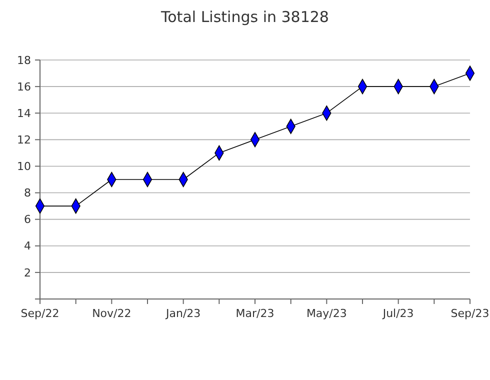 This screenshot has height=380, width=490. Describe the element at coordinates (326, 313) in the screenshot. I see `x-tick-label: May/23` at that location.